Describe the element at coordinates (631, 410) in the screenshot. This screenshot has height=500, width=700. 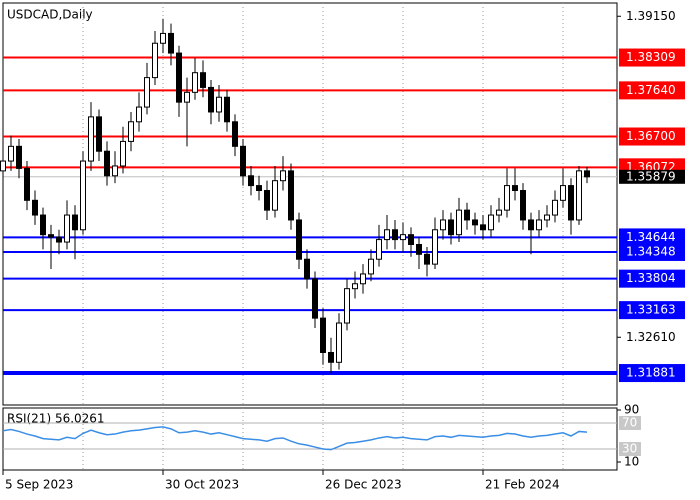
I see `rsi-tick-label: 90` at that location.